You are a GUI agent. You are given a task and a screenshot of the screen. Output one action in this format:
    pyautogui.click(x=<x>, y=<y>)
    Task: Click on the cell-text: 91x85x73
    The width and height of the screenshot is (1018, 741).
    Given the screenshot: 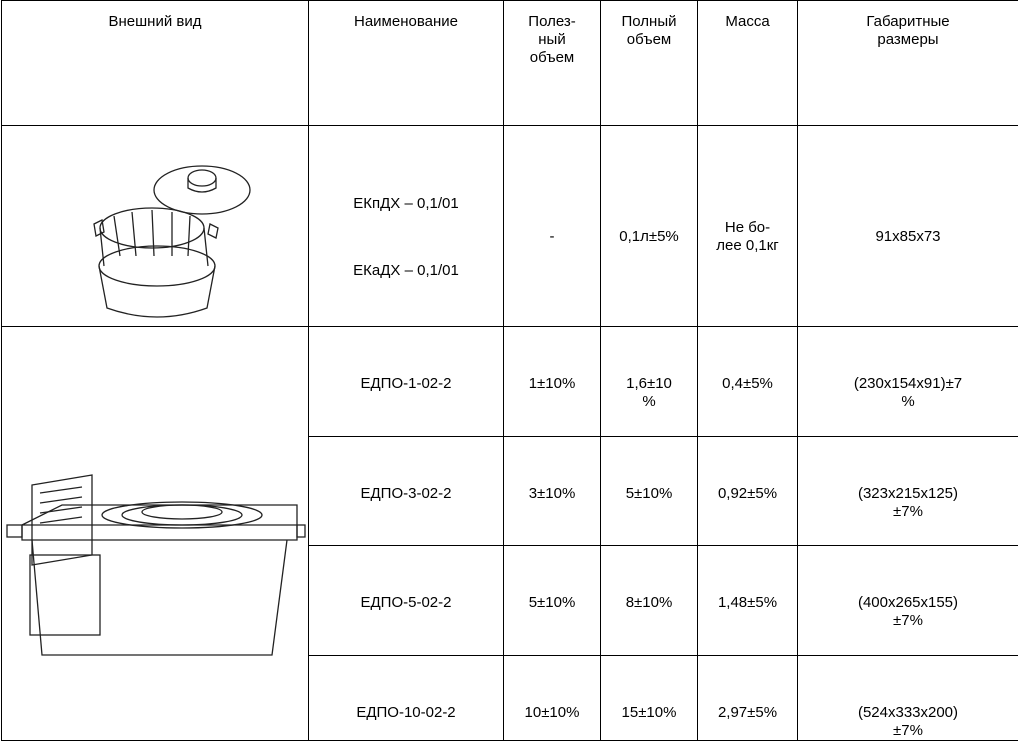 What is the action you would take?
    pyautogui.click(x=908, y=237)
    